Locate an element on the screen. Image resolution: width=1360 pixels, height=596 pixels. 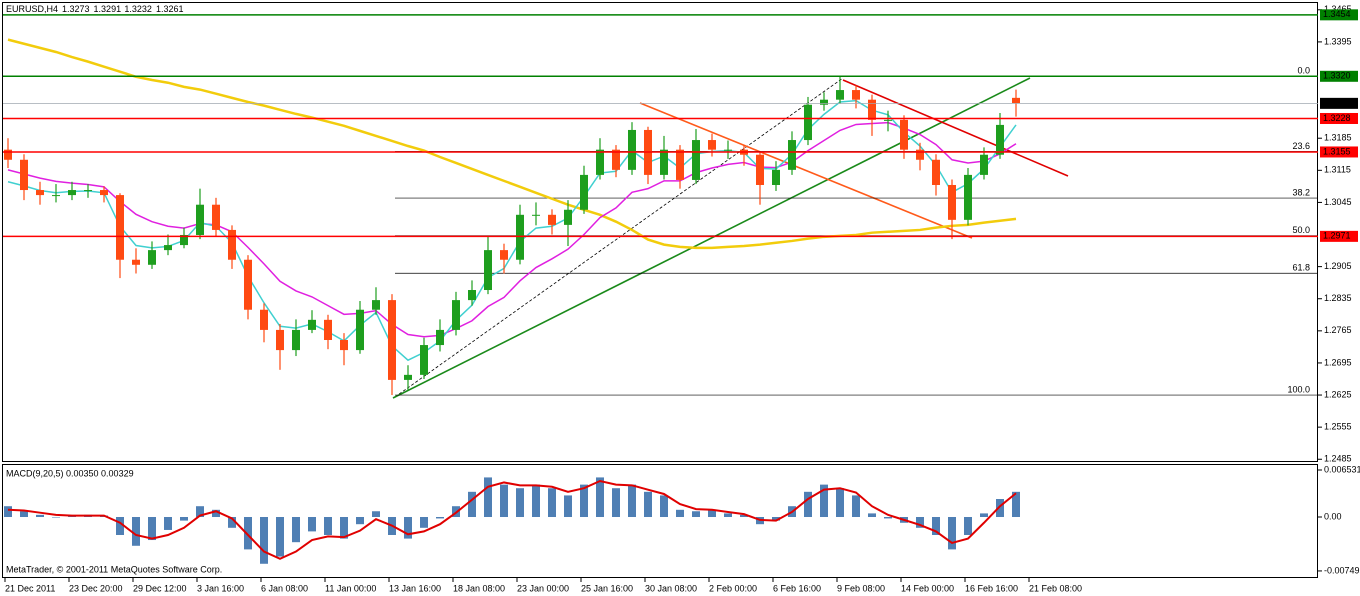
y-tick-label: 1.3395 is located at coordinates (1338, 41).